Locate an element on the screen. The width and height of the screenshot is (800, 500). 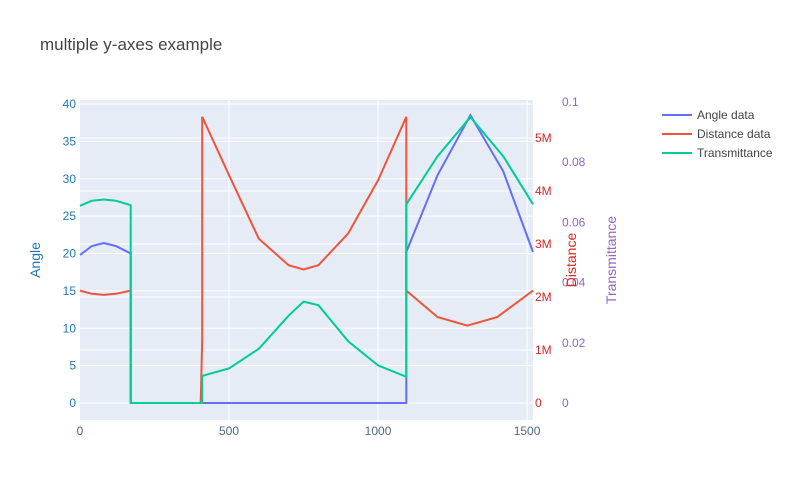
y2-tick-label: 5M is located at coordinates (543, 138).